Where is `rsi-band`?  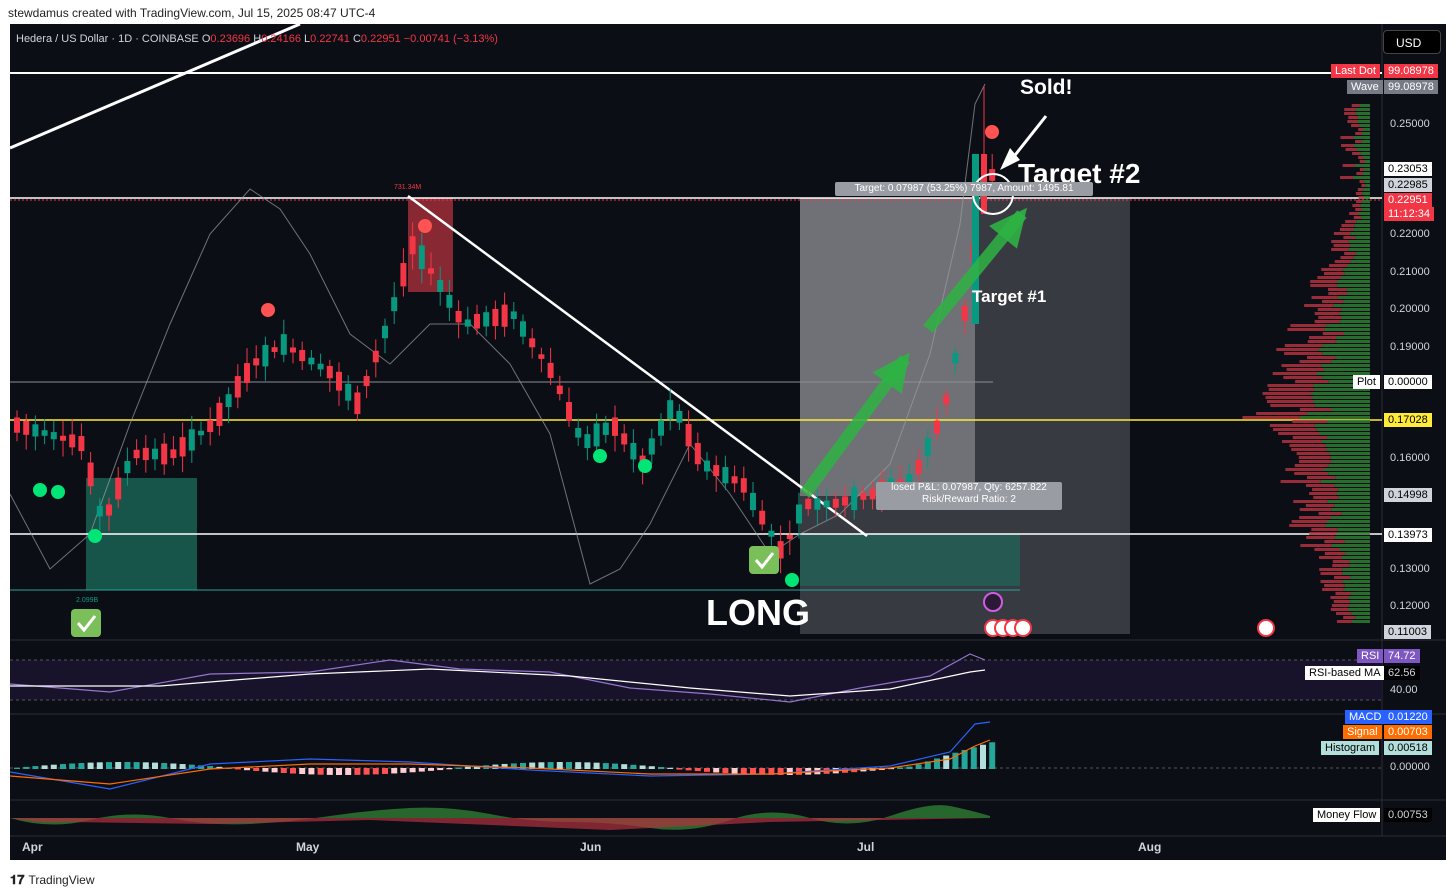
rsi-band is located at coordinates (696, 680).